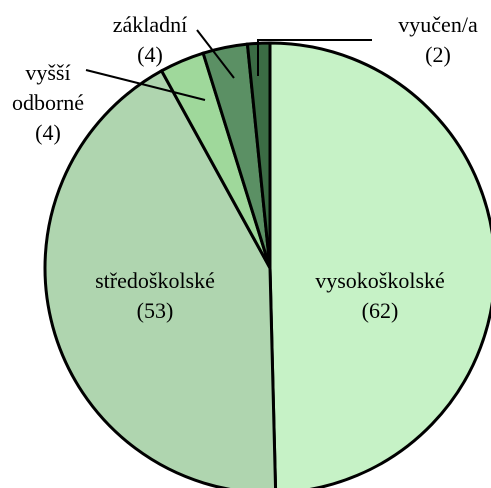 The height and width of the screenshot is (488, 491). I want to click on slice-label: středoškolské (53), so click(155, 296).